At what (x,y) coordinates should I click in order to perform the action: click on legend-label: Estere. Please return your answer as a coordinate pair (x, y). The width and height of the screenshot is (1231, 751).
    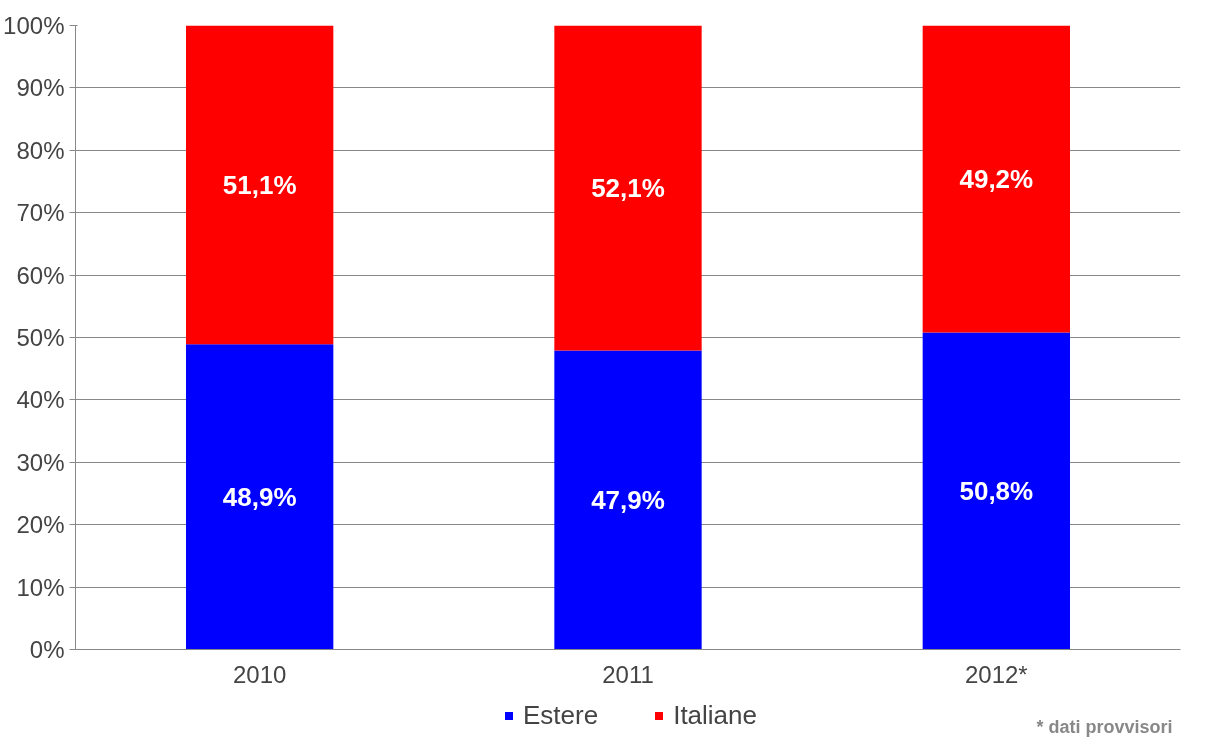
    Looking at the image, I should click on (561, 715).